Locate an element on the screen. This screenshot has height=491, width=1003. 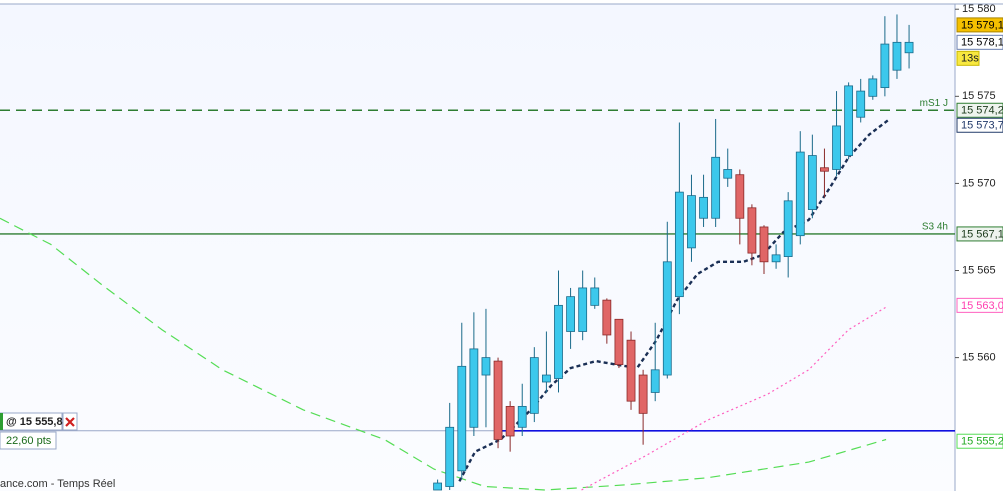
order-widget: @ 15 555,8 22,60 pts is located at coordinates (39, 431).